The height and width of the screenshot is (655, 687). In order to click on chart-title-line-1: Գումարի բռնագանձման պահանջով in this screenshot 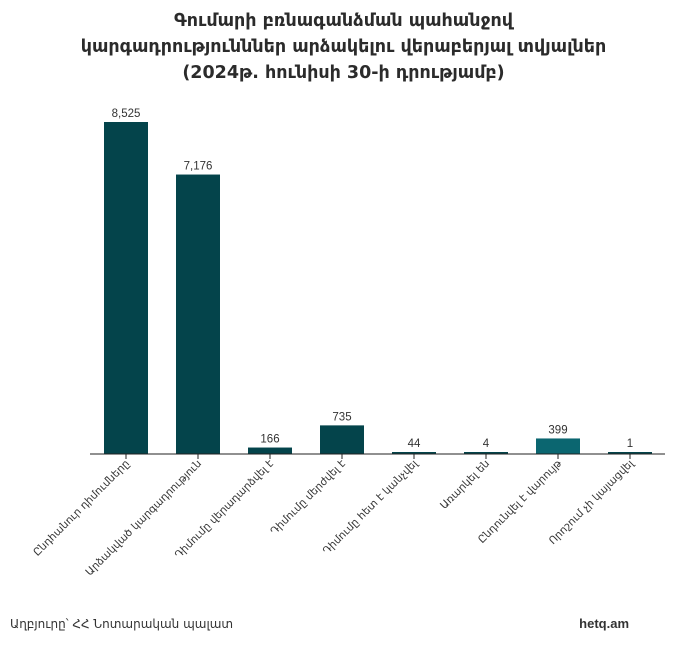, I will do `click(343, 21)`.